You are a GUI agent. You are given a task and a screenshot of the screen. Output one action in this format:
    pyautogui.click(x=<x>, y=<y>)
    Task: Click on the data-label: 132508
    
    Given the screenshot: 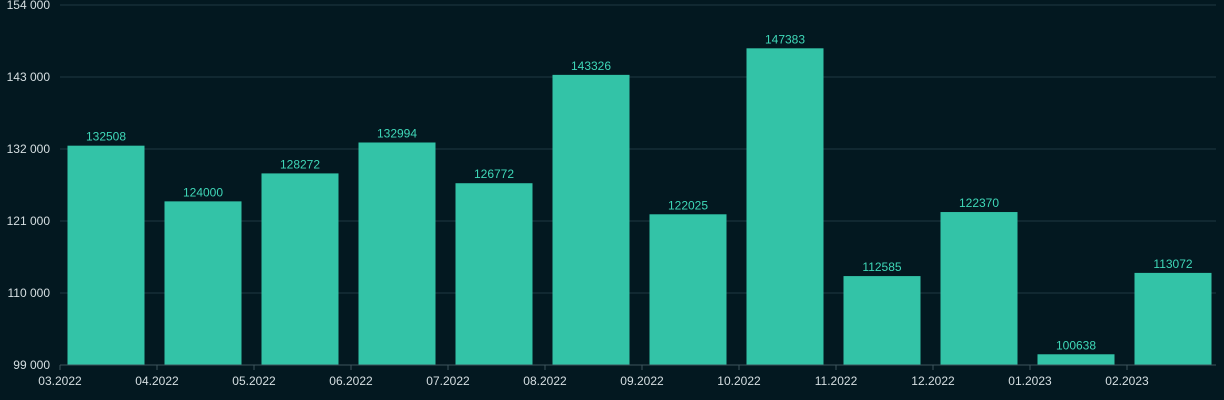 What is the action you would take?
    pyautogui.click(x=106, y=137)
    